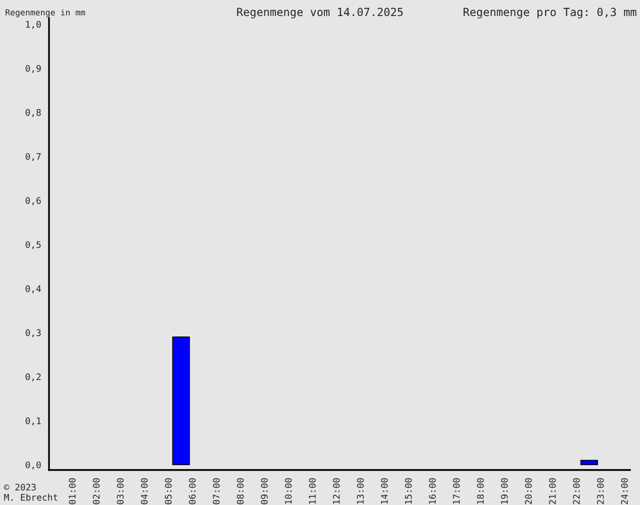 This screenshot has width=640, height=505. I want to click on x-tick-label: 11:00, so click(312, 491).